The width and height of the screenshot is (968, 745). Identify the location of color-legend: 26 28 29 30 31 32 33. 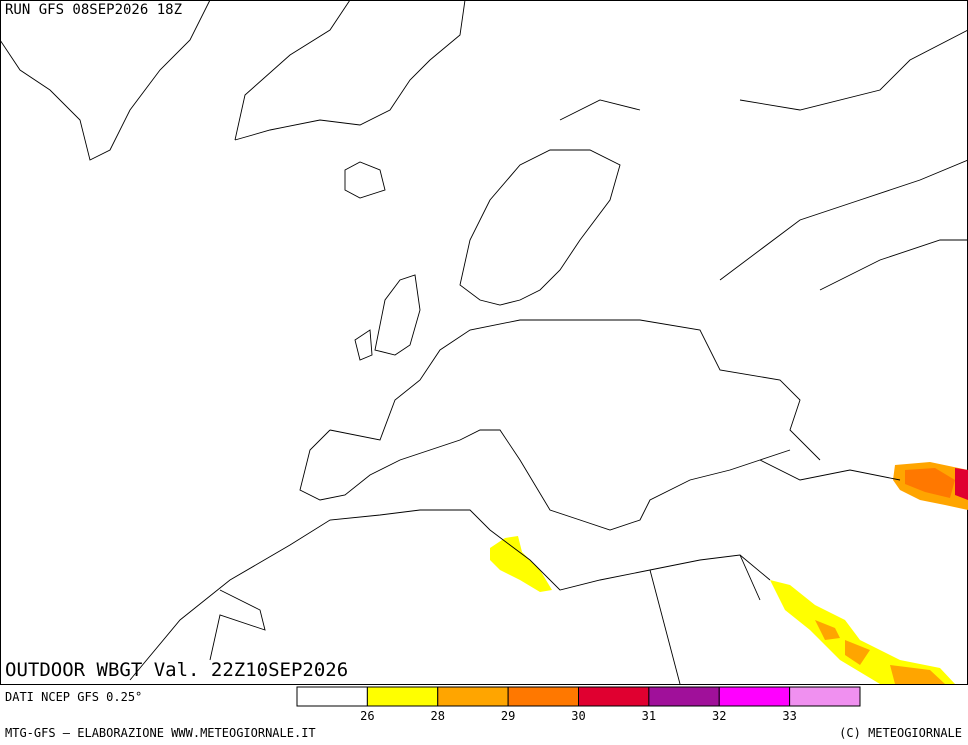
(578, 704).